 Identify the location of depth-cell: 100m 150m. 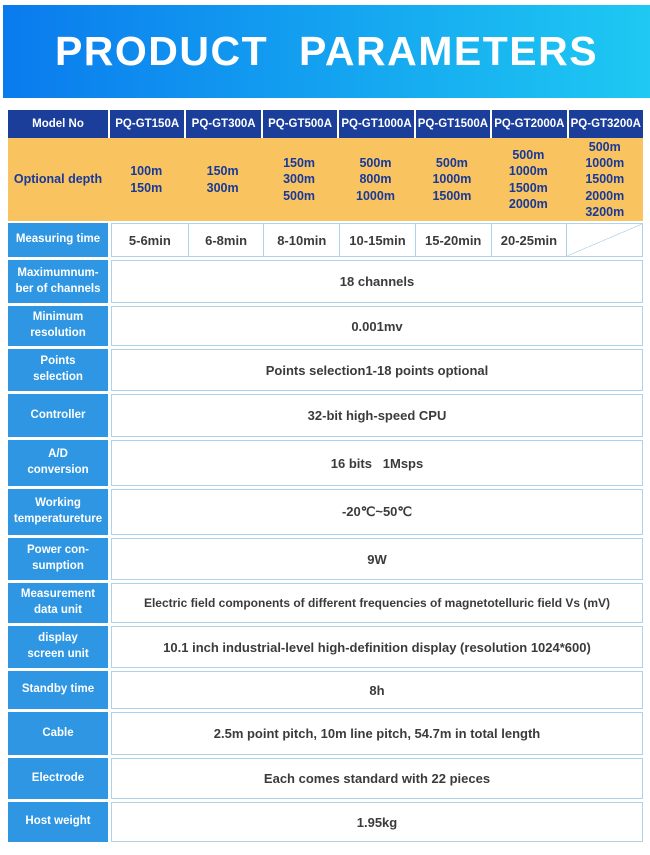
(146, 179).